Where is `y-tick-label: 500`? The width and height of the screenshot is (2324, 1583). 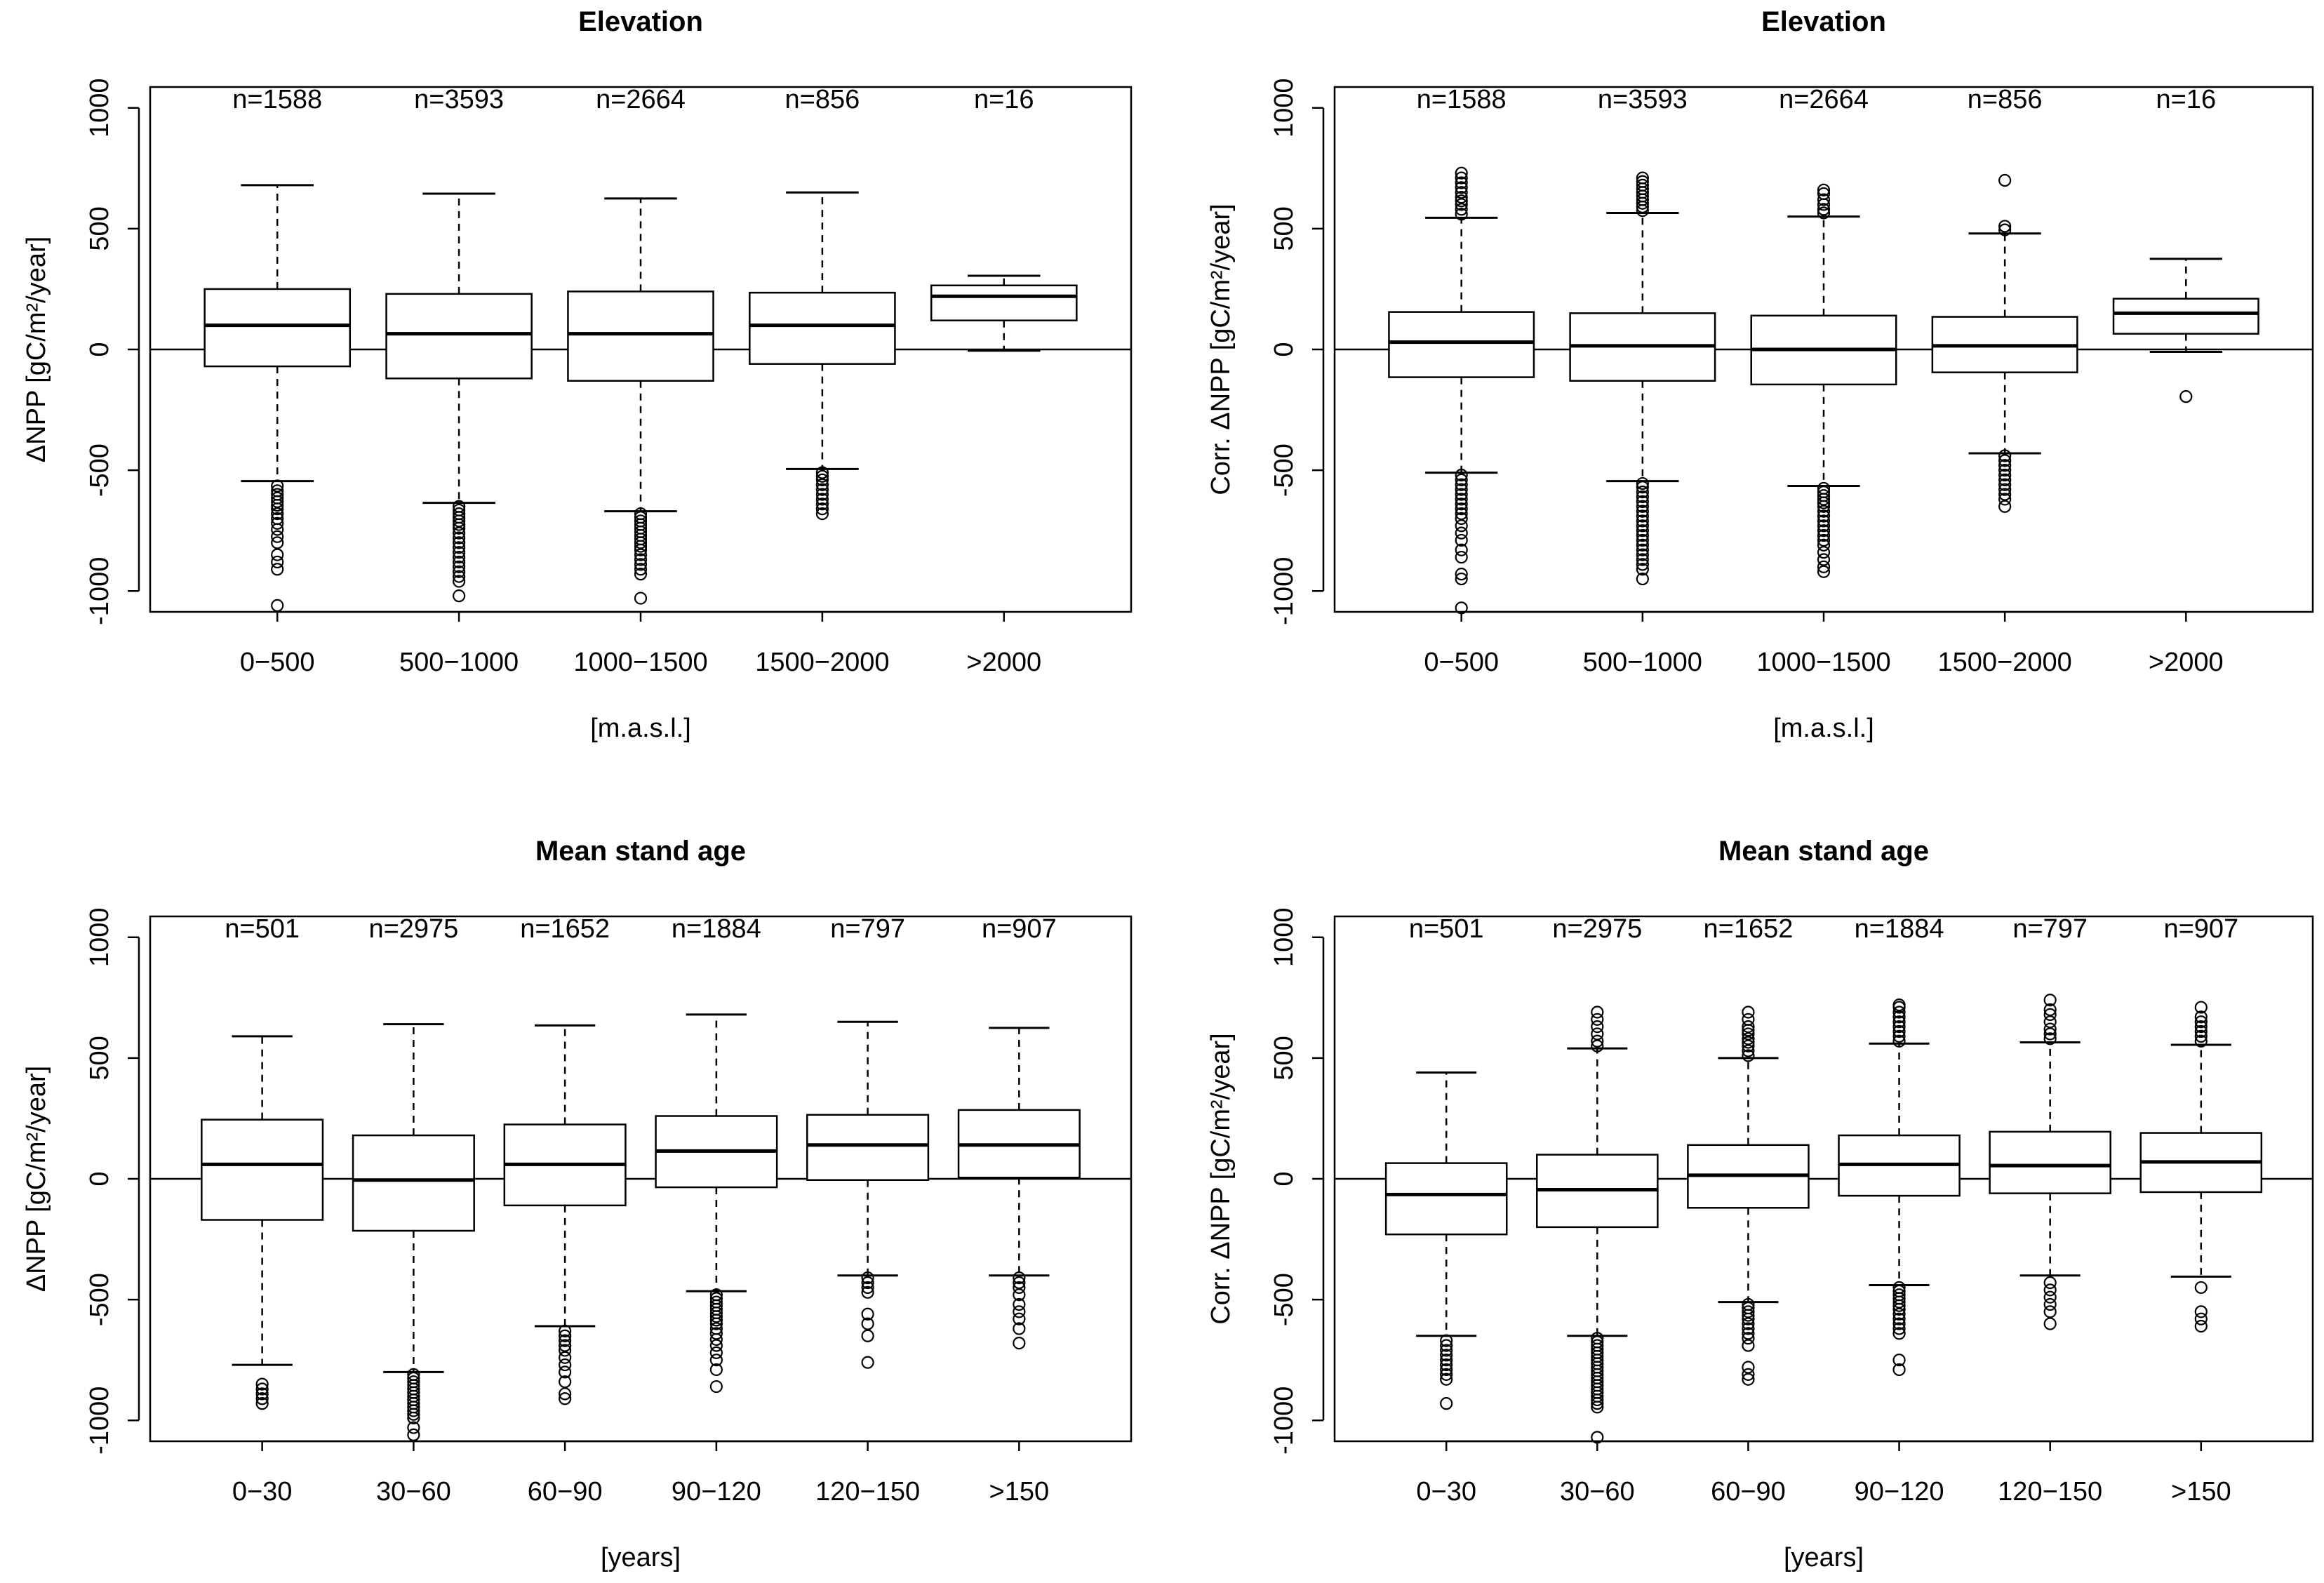
y-tick-label: 500 is located at coordinates (99, 1058).